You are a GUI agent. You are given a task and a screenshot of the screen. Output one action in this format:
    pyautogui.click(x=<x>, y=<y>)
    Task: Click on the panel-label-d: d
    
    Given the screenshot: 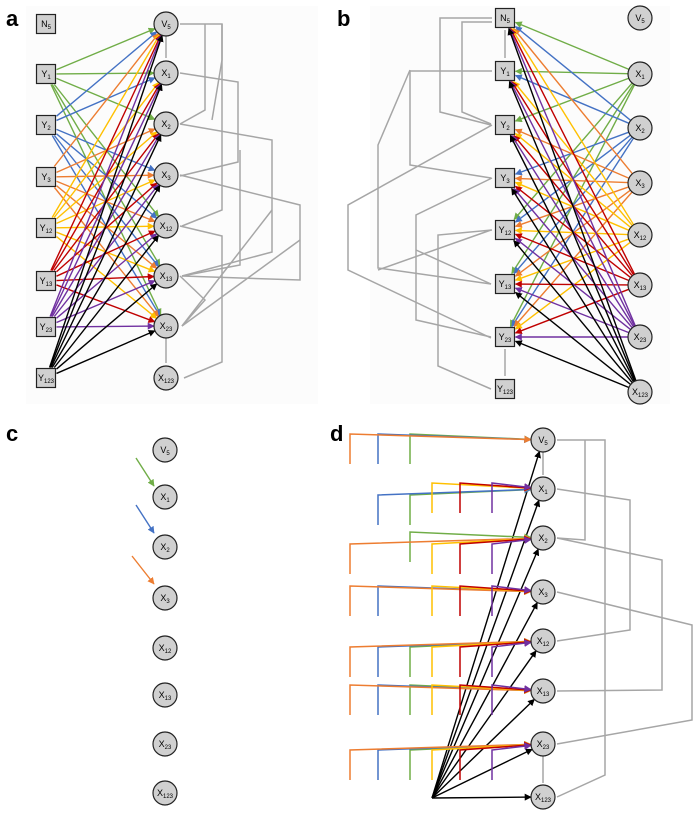 What is the action you would take?
    pyautogui.click(x=336, y=433)
    